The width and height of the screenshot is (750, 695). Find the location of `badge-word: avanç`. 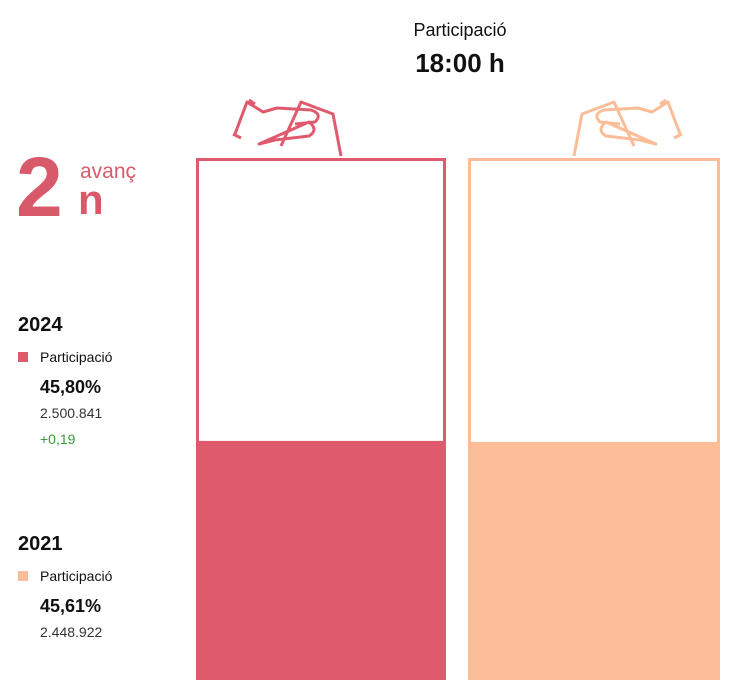

badge-word: avanç is located at coordinates (108, 171).